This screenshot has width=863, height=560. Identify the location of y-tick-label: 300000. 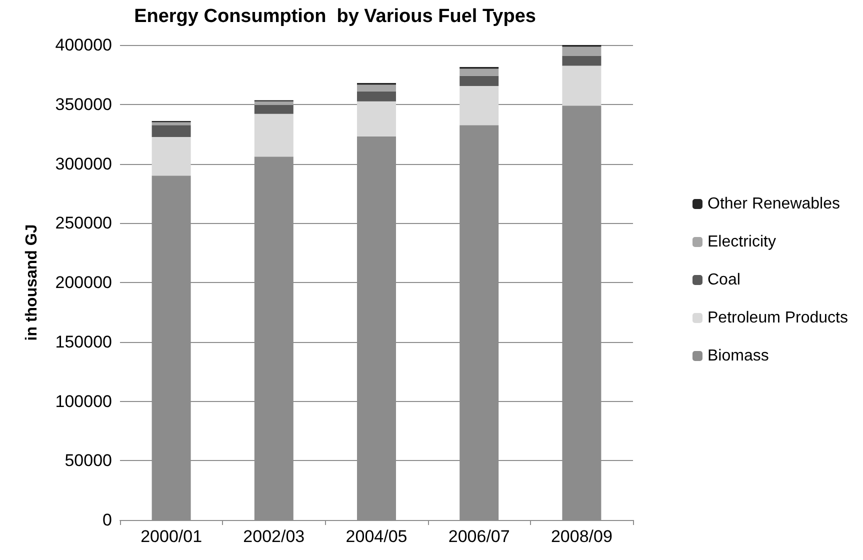
(83, 164).